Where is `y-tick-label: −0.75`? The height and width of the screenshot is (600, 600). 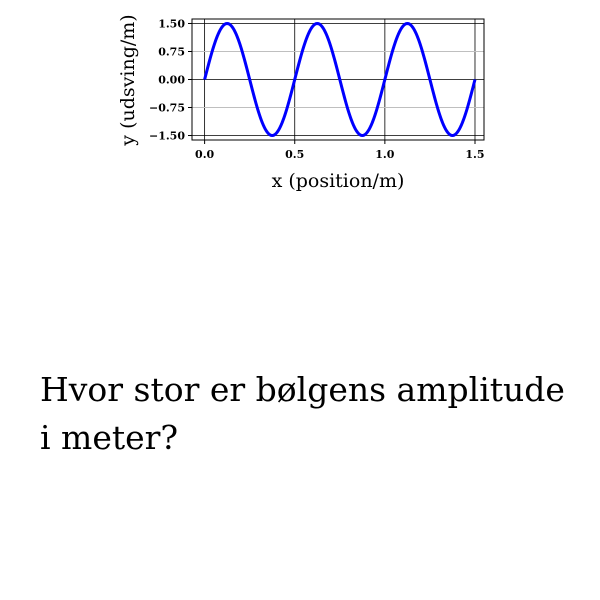 y-tick-label: −0.75 is located at coordinates (167, 108).